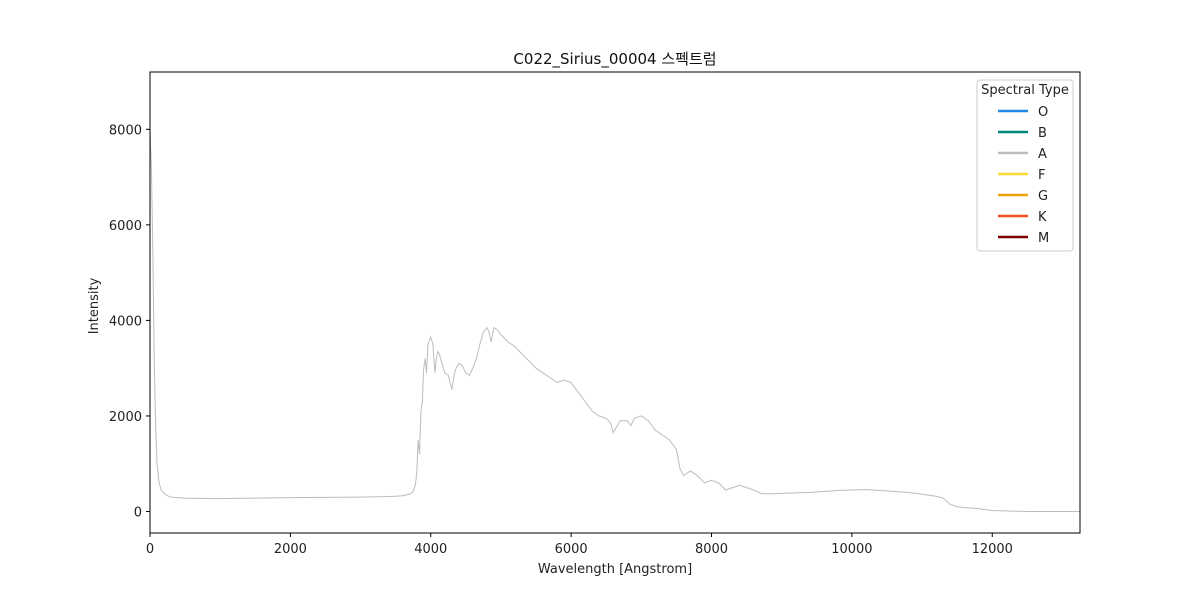 The height and width of the screenshot is (600, 1200). I want to click on y-tick-label: 0, so click(138, 513).